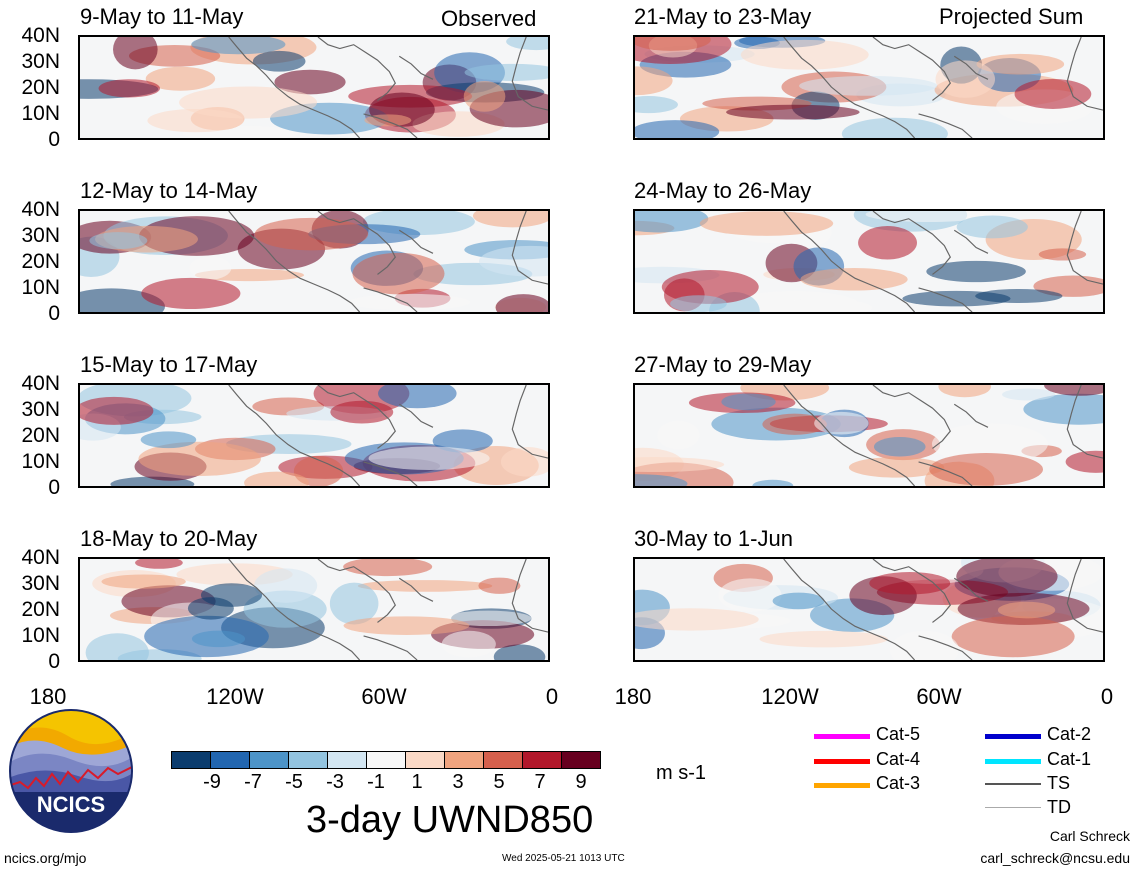 The width and height of the screenshot is (1135, 871). What do you see at coordinates (540, 782) in the screenshot?
I see `colorbar-label: 7` at bounding box center [540, 782].